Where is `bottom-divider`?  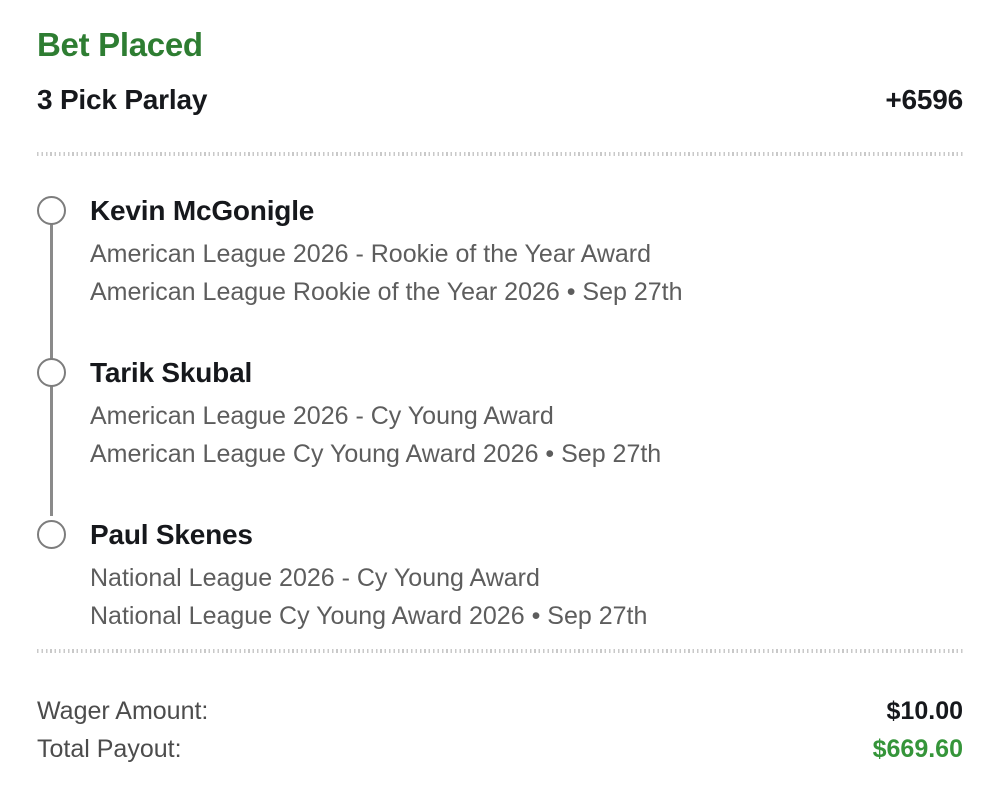
bottom-divider is located at coordinates (500, 651).